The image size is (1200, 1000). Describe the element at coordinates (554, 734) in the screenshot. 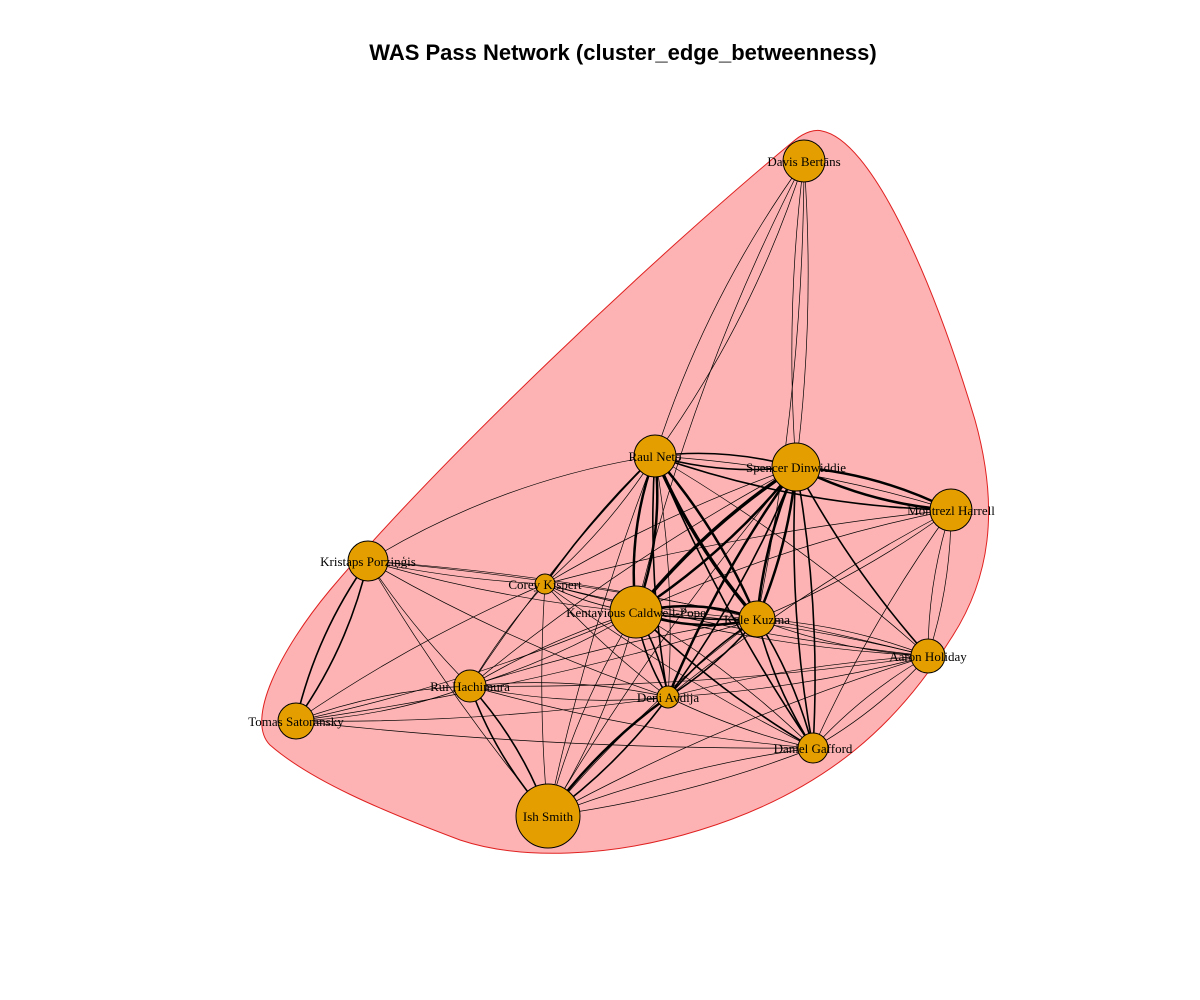

I see `edge-satoransky-gafford` at that location.